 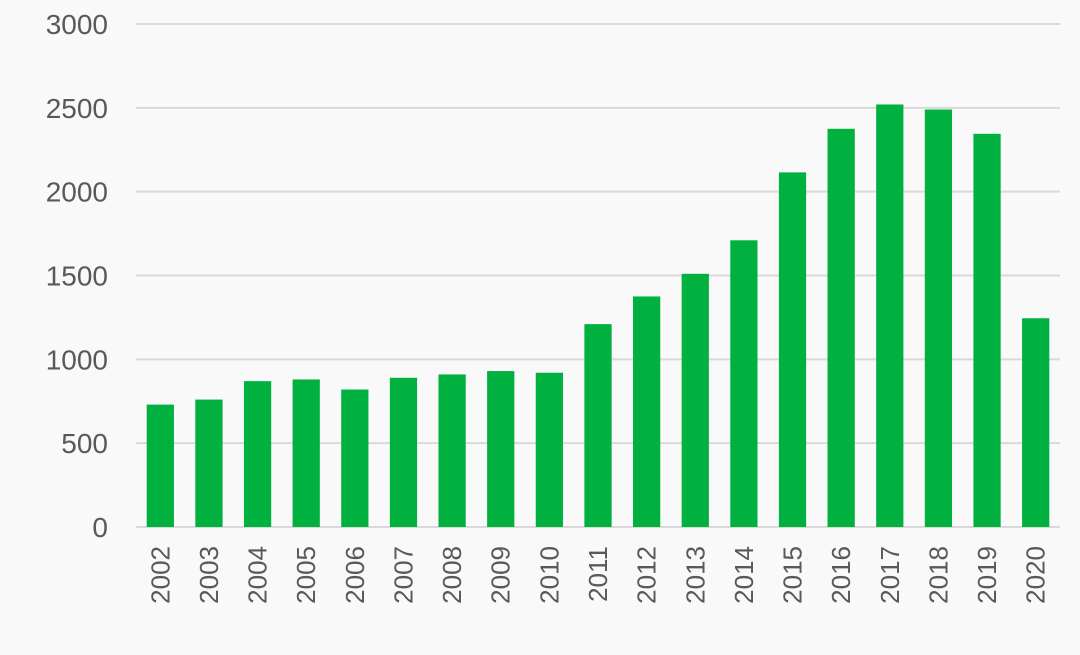 I want to click on x-tick-label: 2014, so click(x=744, y=575).